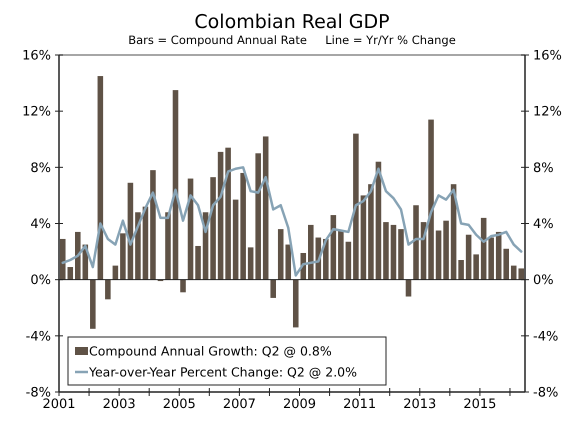 The image size is (581, 421). What do you see at coordinates (292, 40) in the screenshot?
I see `chart-subtitle: Bars = Compound Annual Rate Line = Yr/Yr % Change` at bounding box center [292, 40].